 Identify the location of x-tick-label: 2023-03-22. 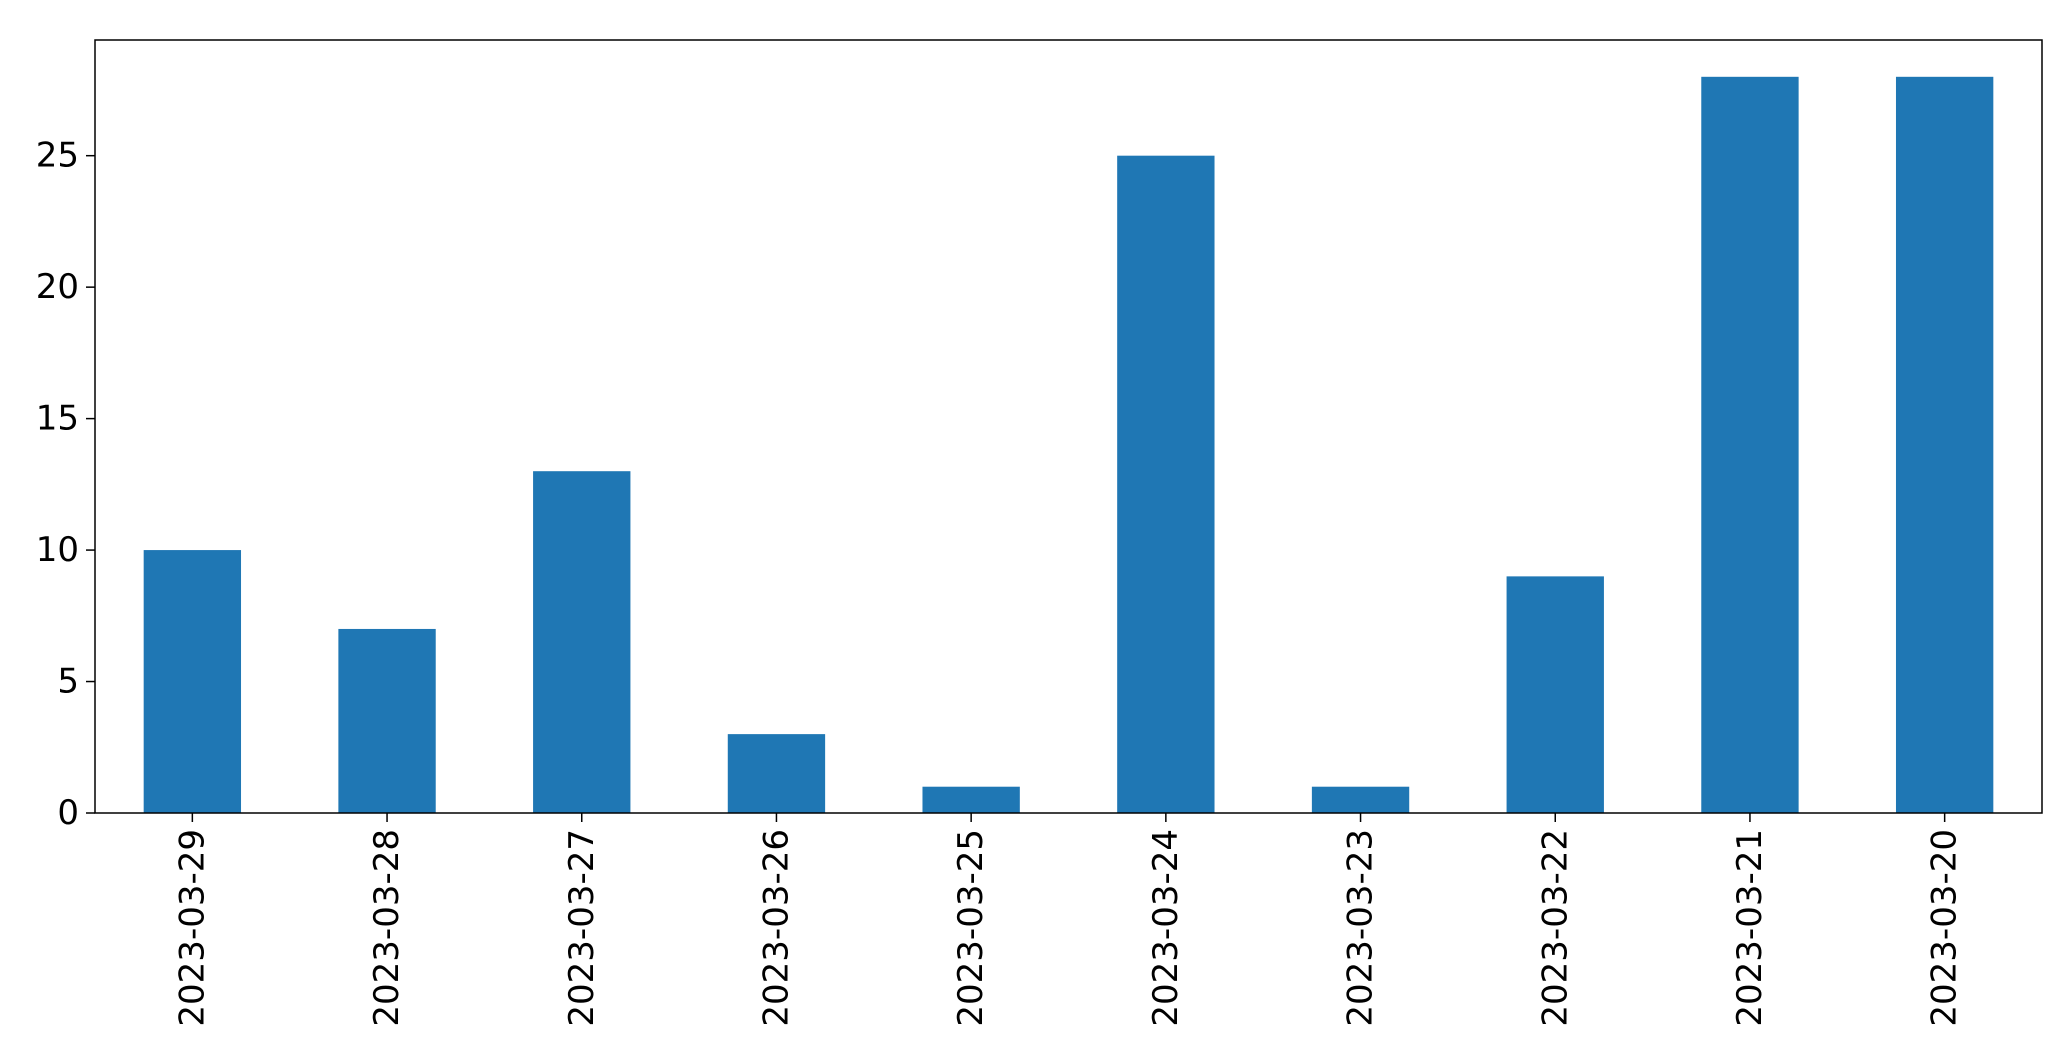
(1555, 928).